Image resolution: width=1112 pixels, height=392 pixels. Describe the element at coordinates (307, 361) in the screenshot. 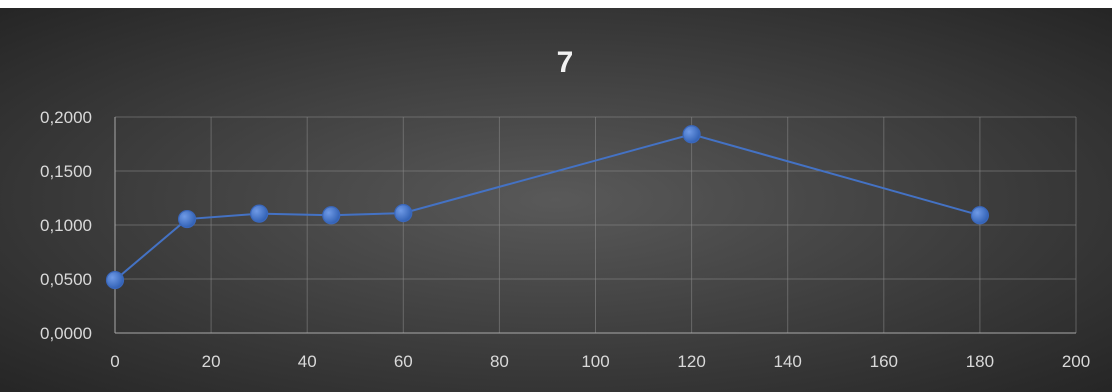

I see `x-tick-label: 40` at that location.